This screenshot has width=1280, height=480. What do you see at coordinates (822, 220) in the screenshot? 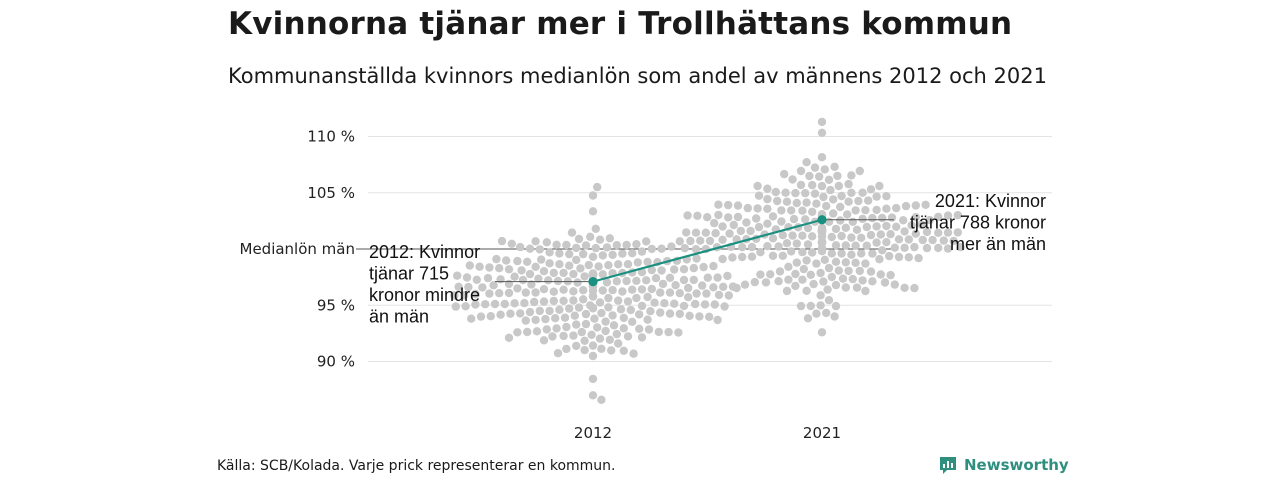
I see `highlight-point-2021` at bounding box center [822, 220].